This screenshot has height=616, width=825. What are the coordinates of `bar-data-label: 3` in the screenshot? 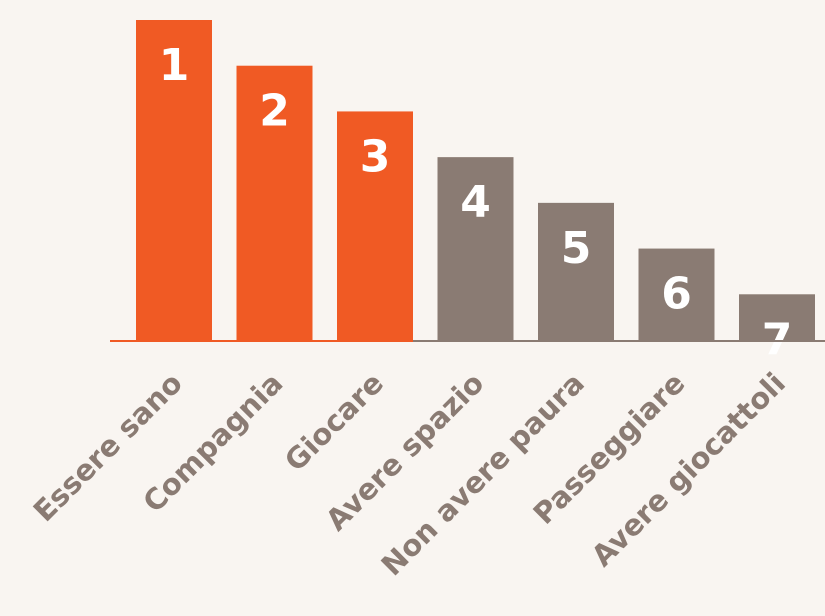 It's located at (375, 156).